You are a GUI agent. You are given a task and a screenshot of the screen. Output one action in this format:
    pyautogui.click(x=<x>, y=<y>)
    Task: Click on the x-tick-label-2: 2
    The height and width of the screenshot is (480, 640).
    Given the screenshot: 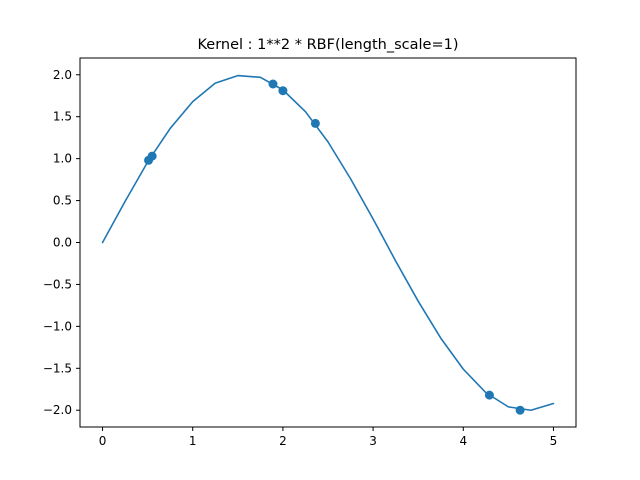 What is the action you would take?
    pyautogui.click(x=283, y=441)
    